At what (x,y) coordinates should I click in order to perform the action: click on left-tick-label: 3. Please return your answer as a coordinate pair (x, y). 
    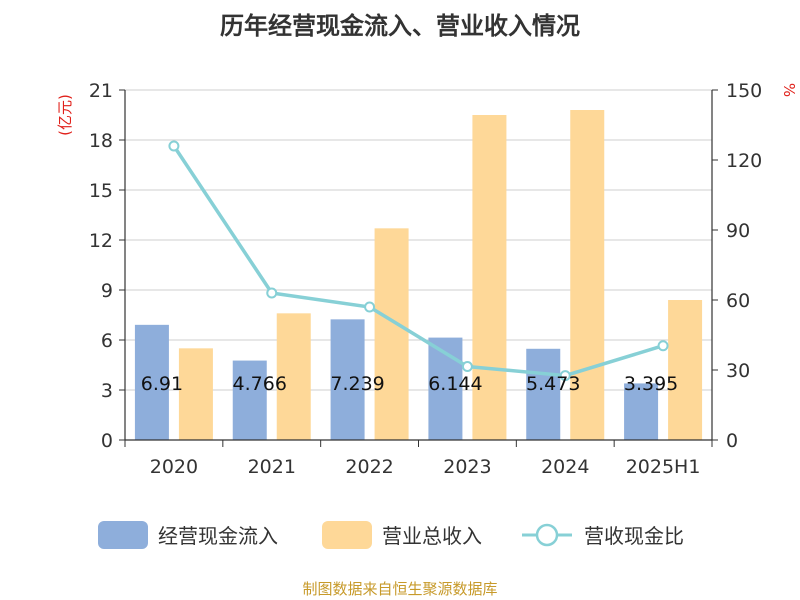
    Looking at the image, I should click on (107, 391).